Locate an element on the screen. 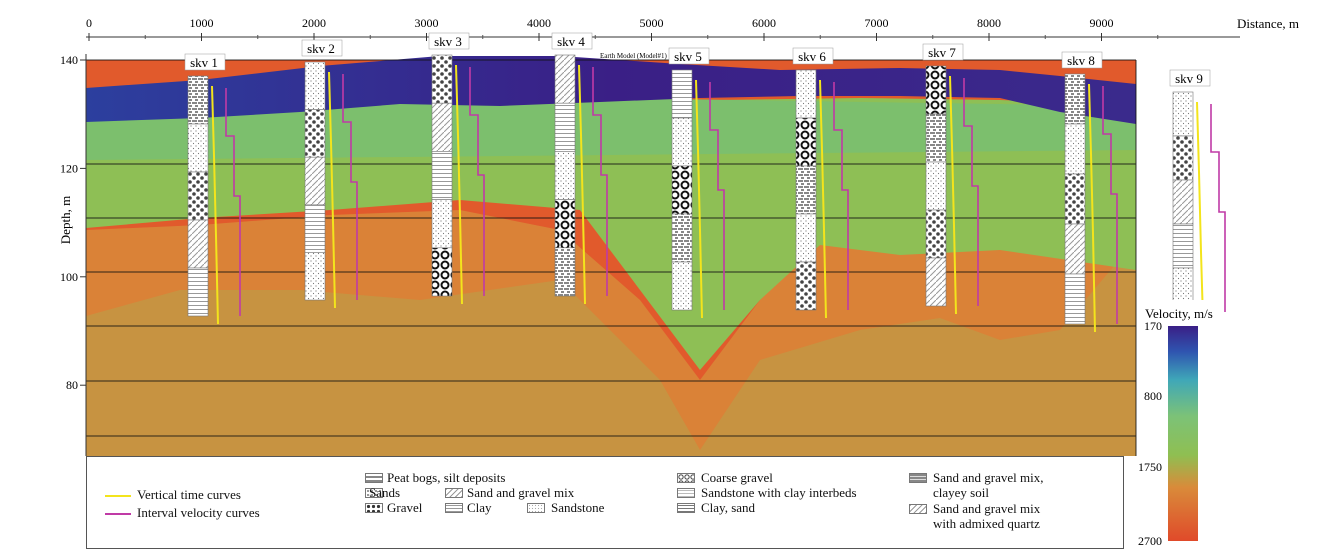 The image size is (1328, 549). well-9: skv 9 is located at coordinates (1197, 195).